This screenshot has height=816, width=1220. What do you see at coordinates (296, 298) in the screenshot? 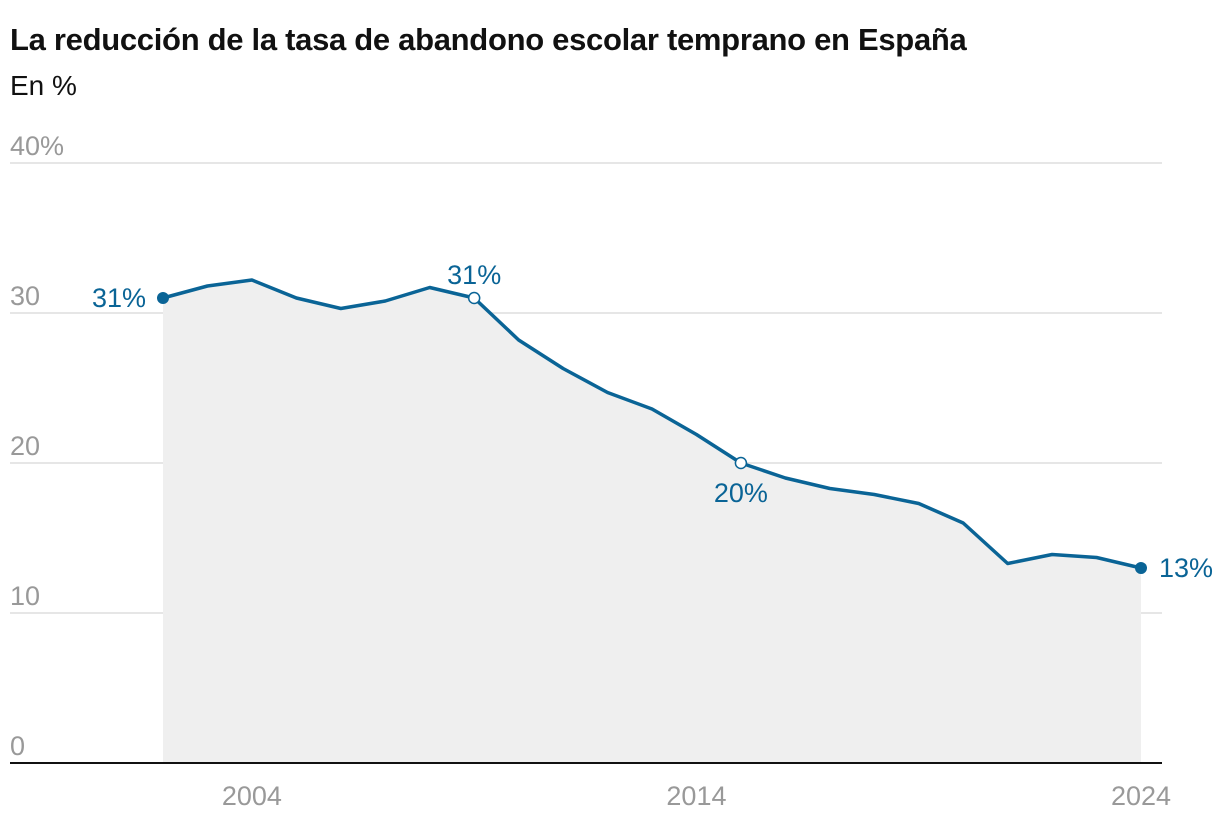
I see `data-point-2005` at bounding box center [296, 298].